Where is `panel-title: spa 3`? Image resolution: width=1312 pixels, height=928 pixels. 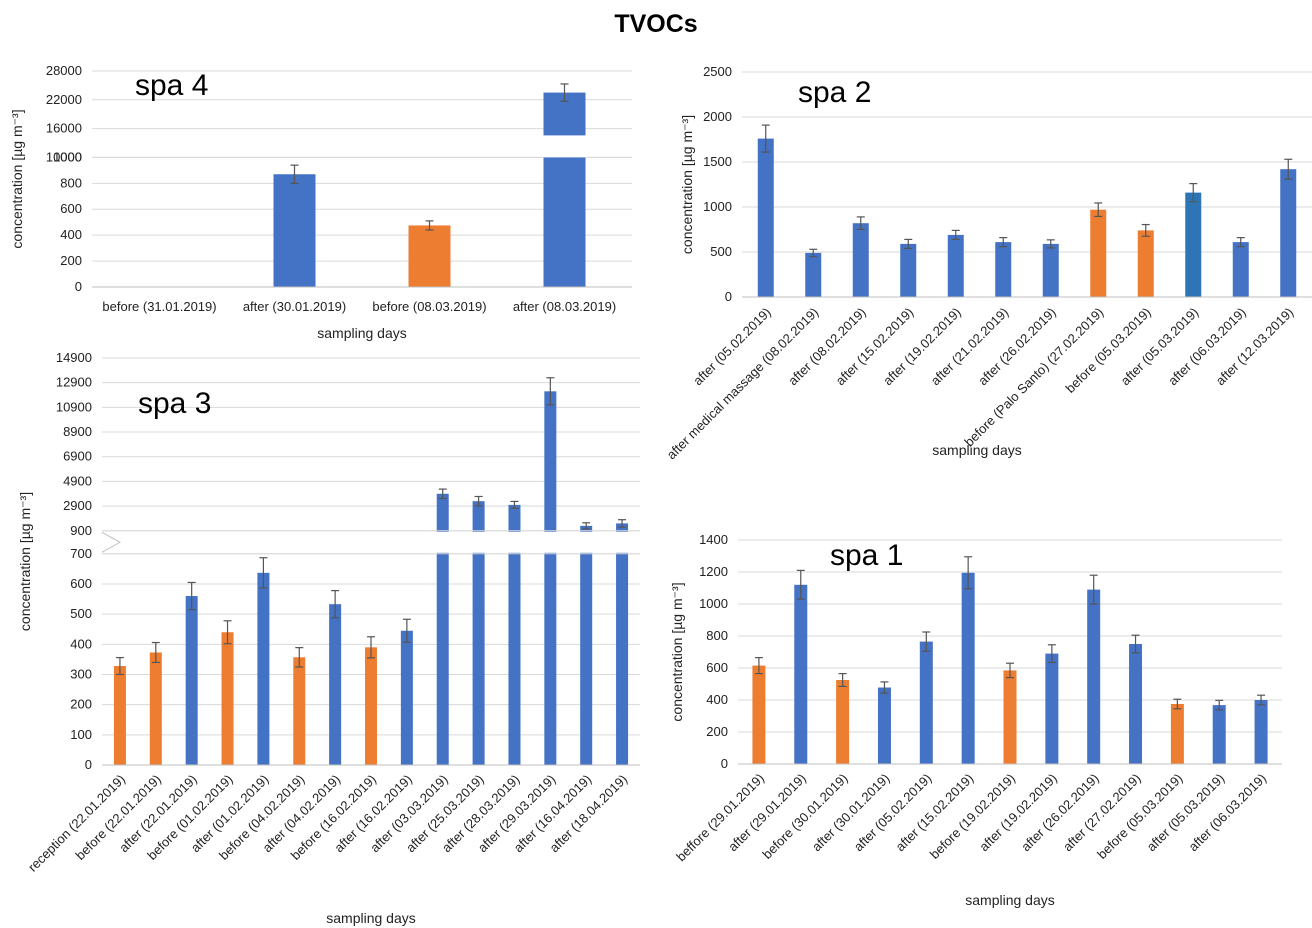
panel-title: spa 3 is located at coordinates (174, 403).